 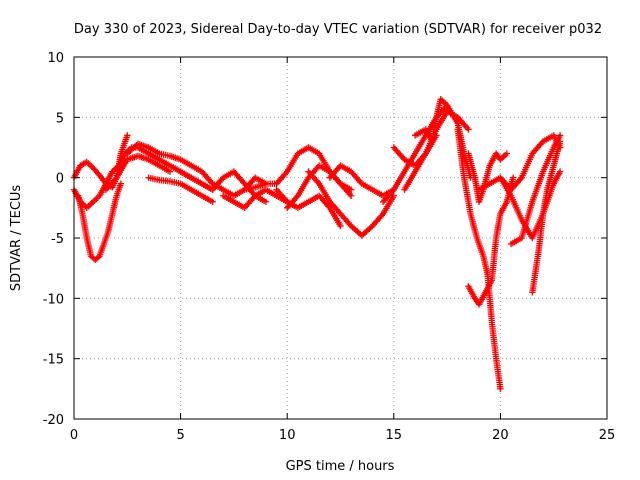 I want to click on y-tick-label: -10, so click(x=53, y=299).